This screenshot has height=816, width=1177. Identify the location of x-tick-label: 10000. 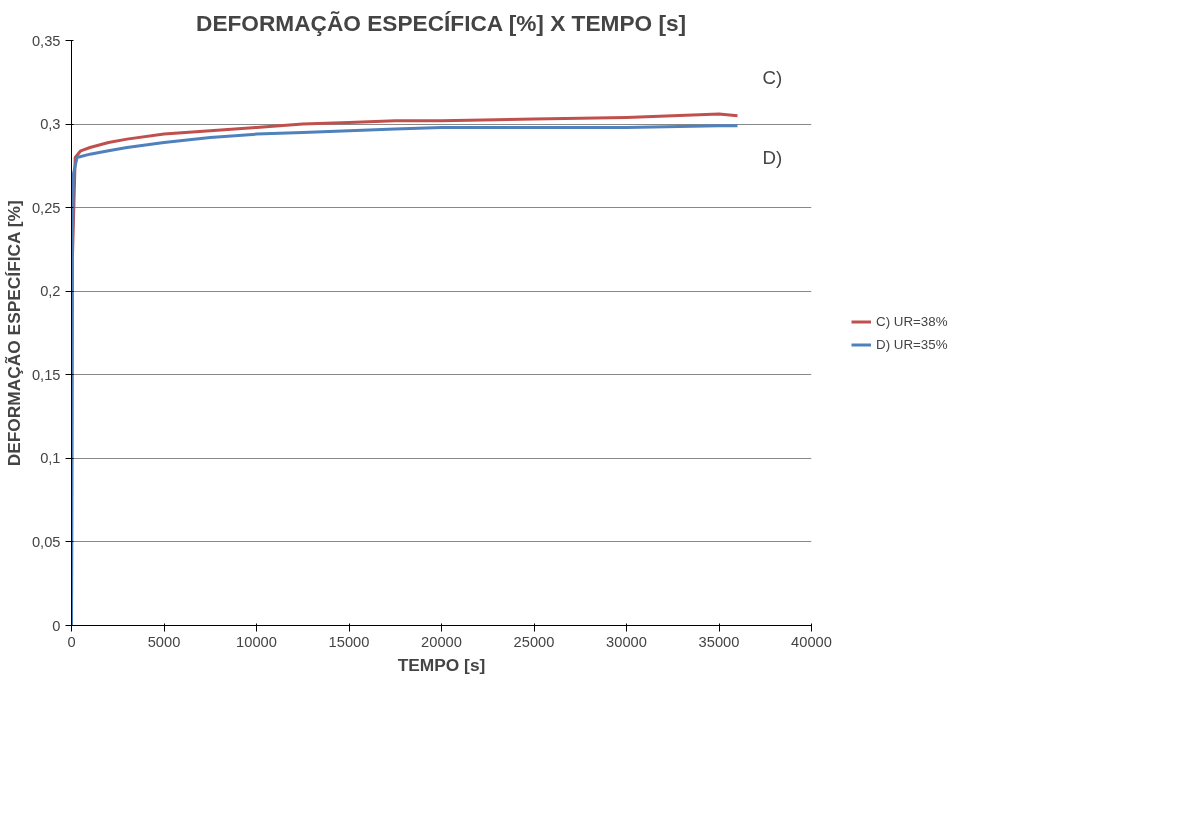
(256, 641).